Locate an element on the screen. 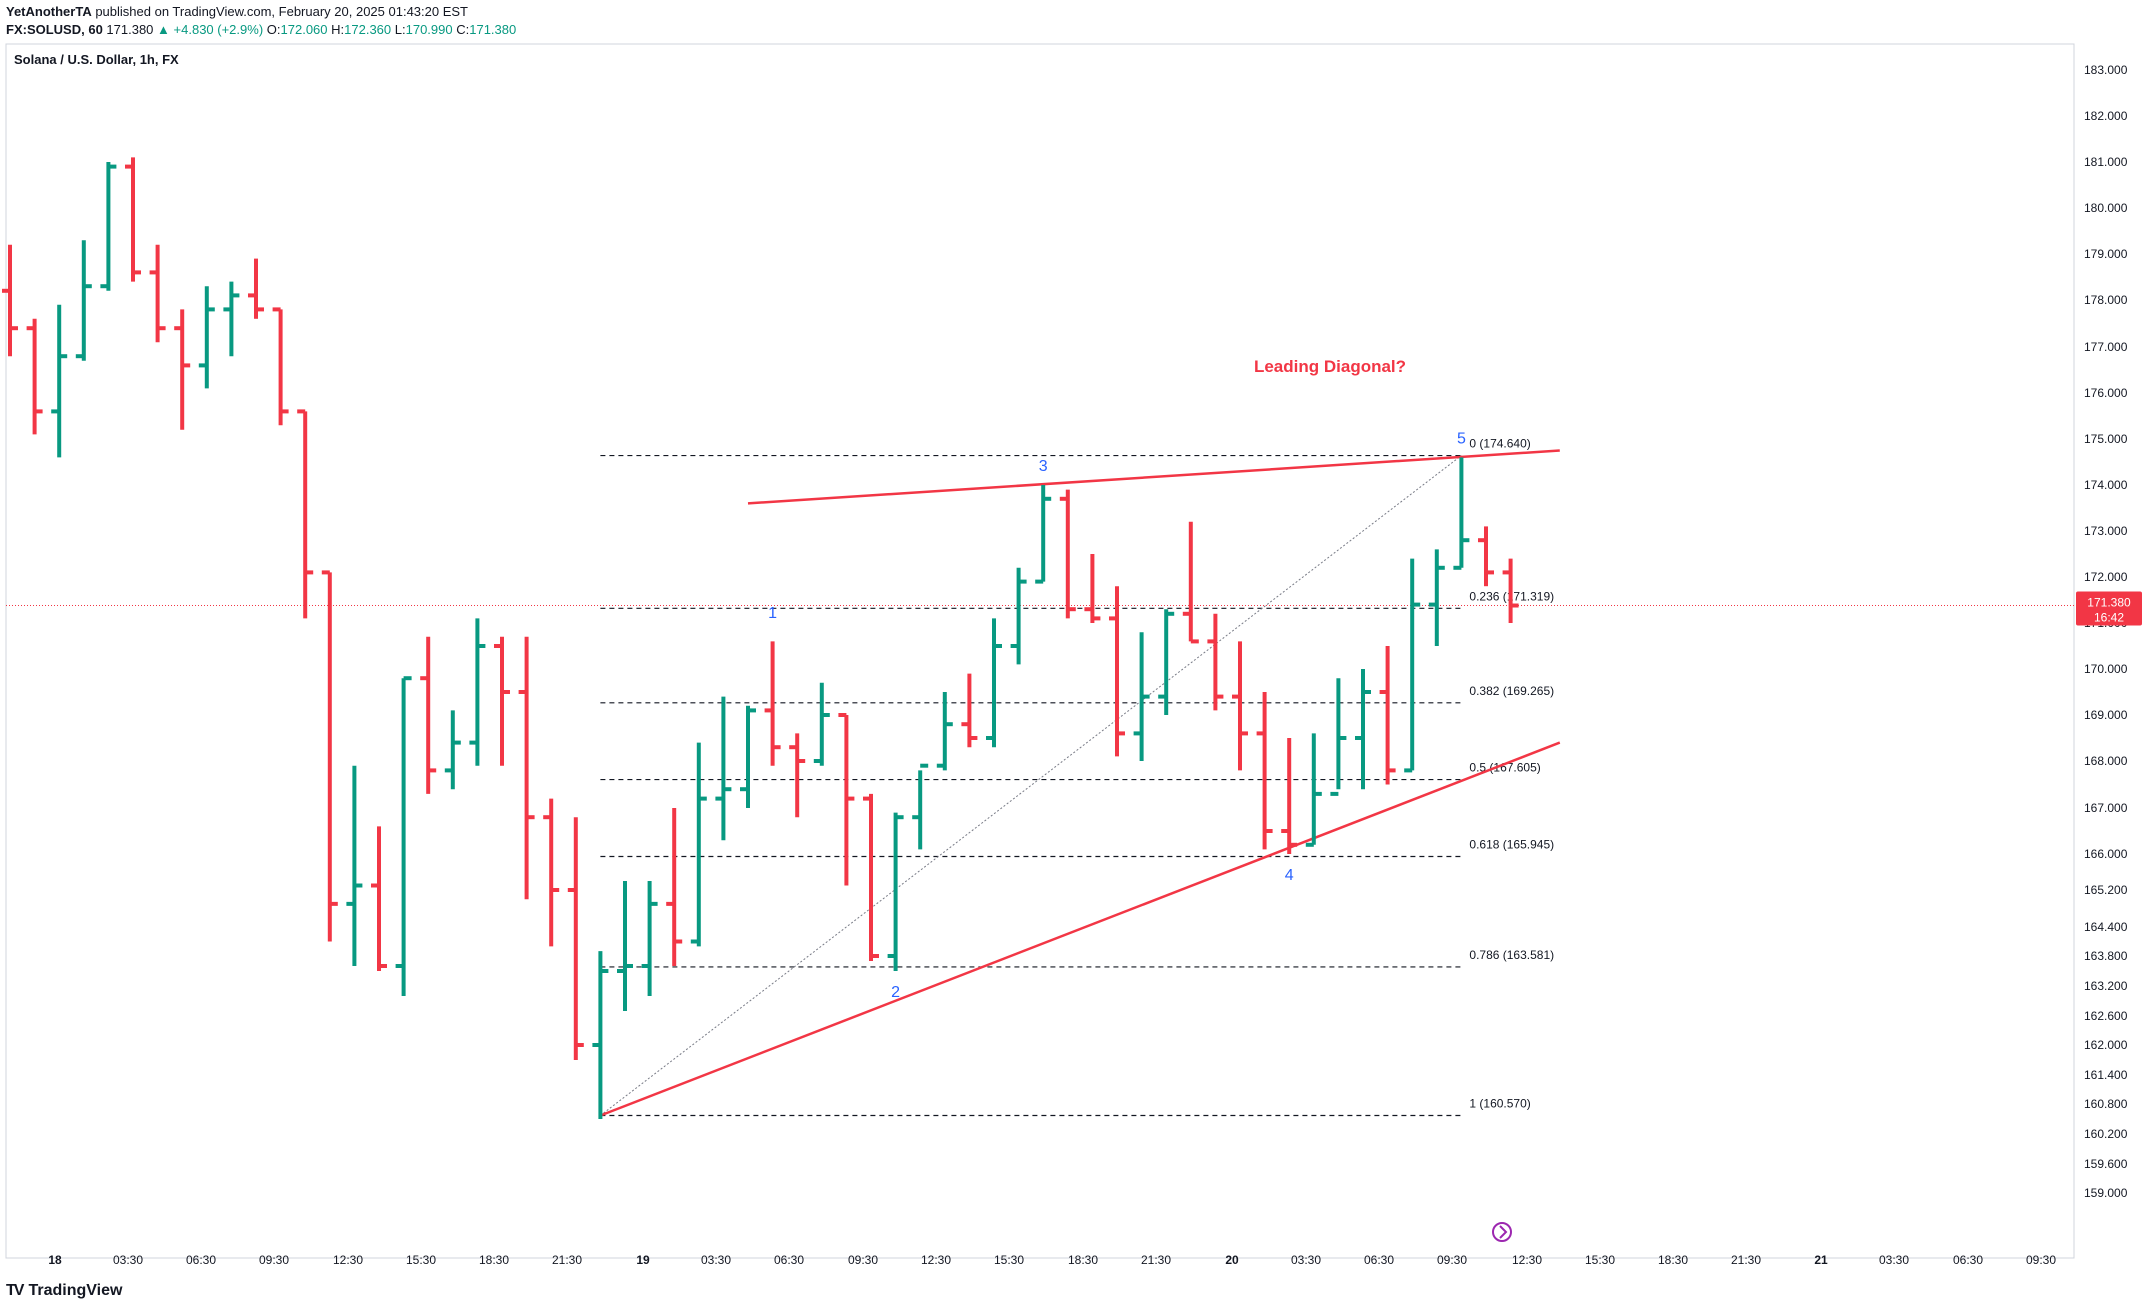  x-tick-label: 21:30 is located at coordinates (567, 1260).